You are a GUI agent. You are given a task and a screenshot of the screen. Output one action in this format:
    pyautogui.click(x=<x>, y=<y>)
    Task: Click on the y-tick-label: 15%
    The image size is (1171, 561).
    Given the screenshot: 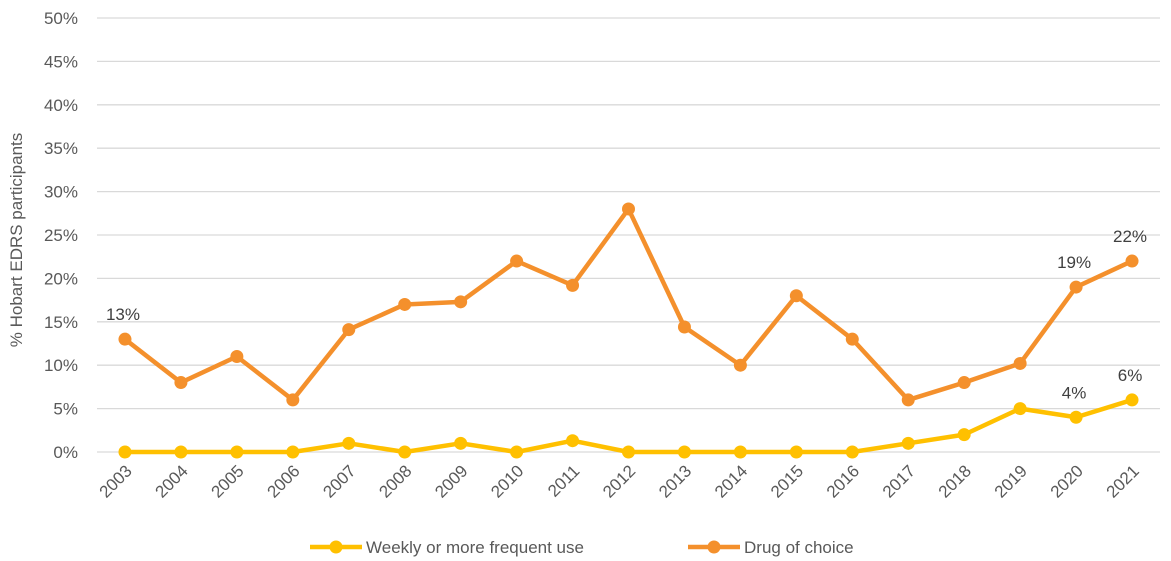 What is the action you would take?
    pyautogui.click(x=61, y=322)
    